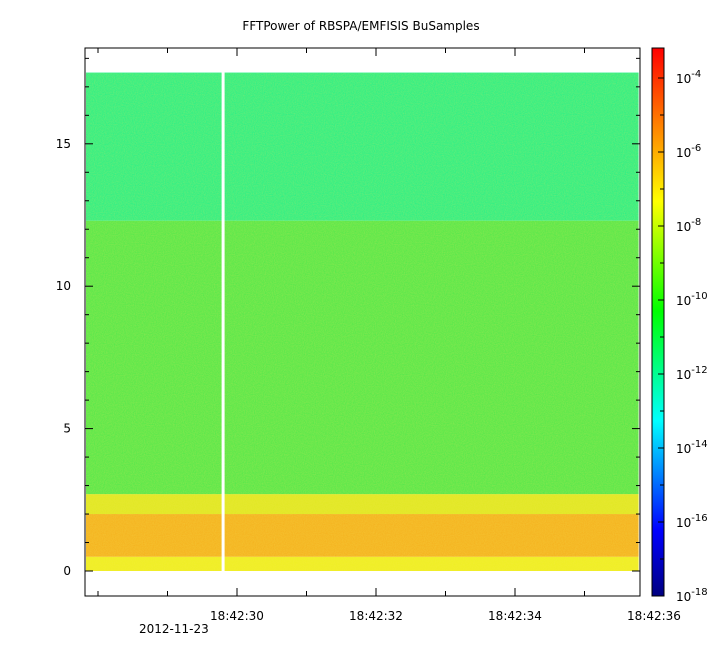  I want to click on y-tick-label: 0, so click(67, 571).